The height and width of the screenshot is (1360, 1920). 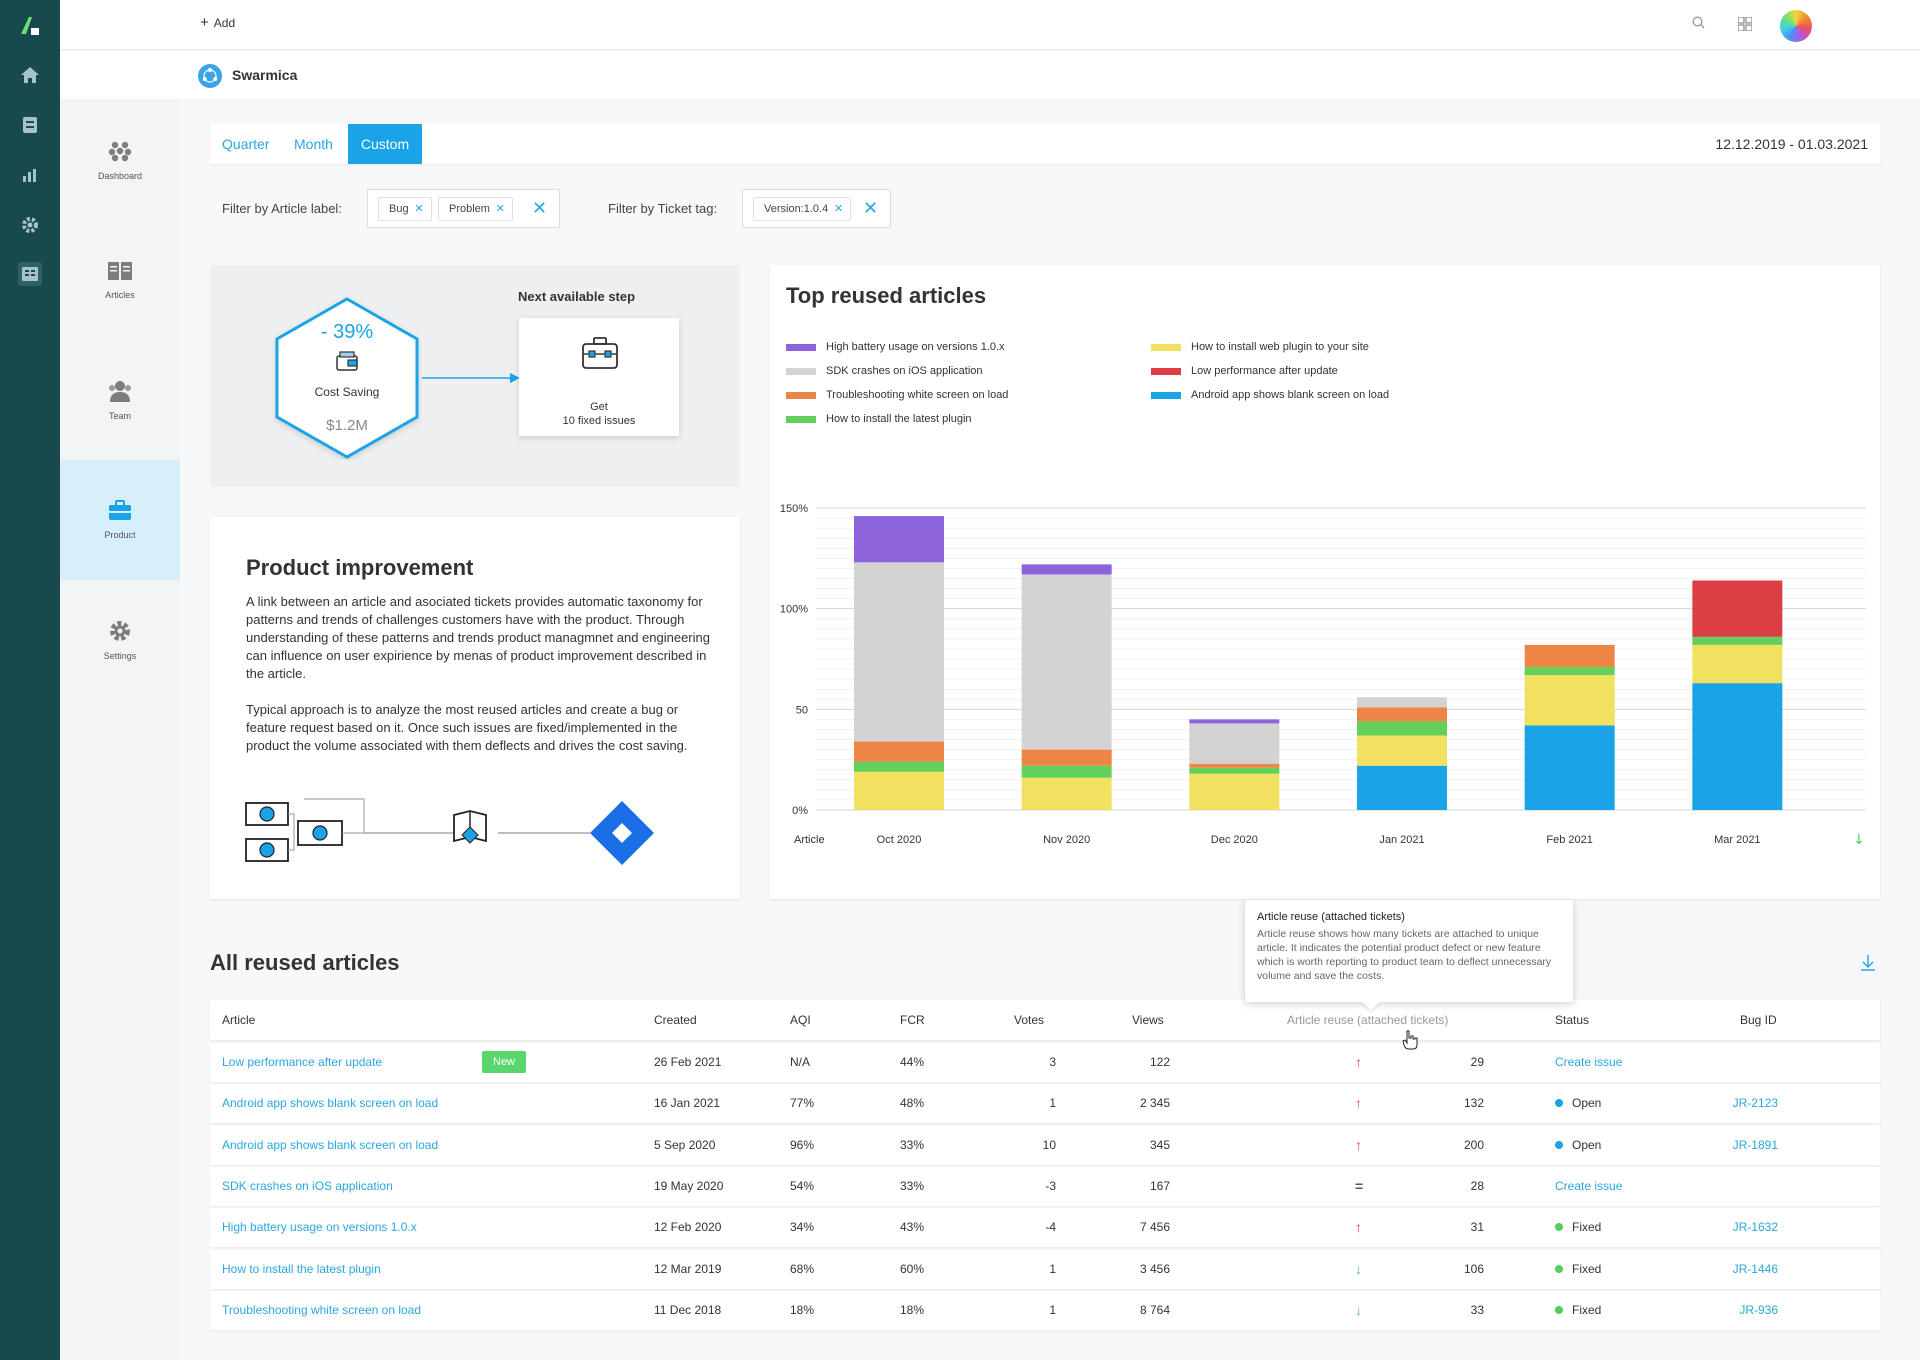 What do you see at coordinates (809, 840) in the screenshot?
I see `x-axis-label: Article` at bounding box center [809, 840].